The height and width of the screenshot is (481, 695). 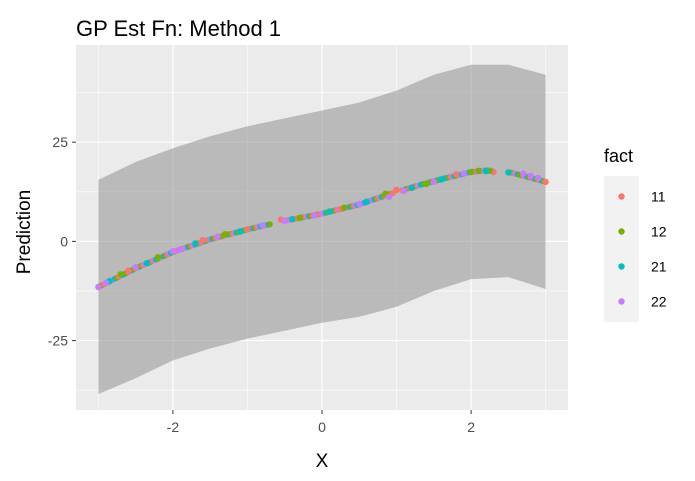 What do you see at coordinates (173, 427) in the screenshot?
I see `x-tick-label: -2` at bounding box center [173, 427].